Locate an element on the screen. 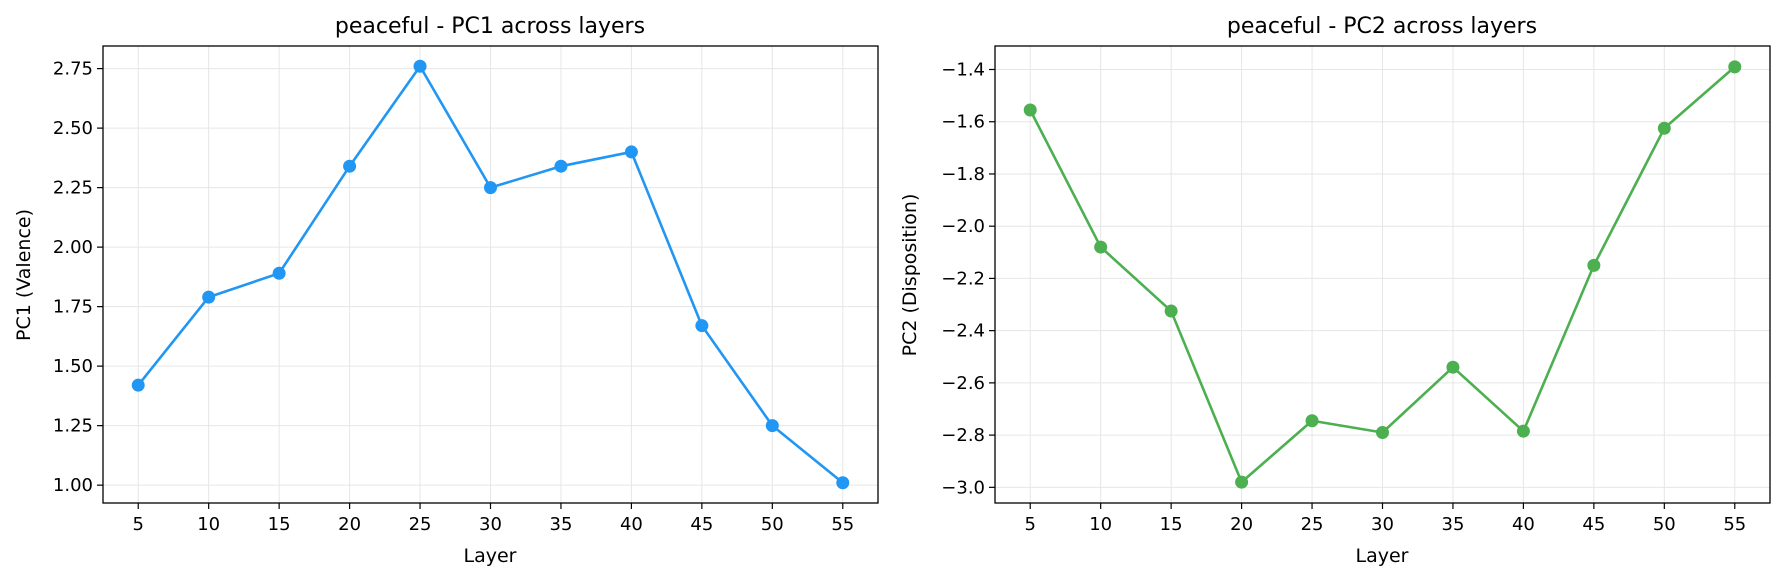  y-tick-label: −1.8 is located at coordinates (963, 174).